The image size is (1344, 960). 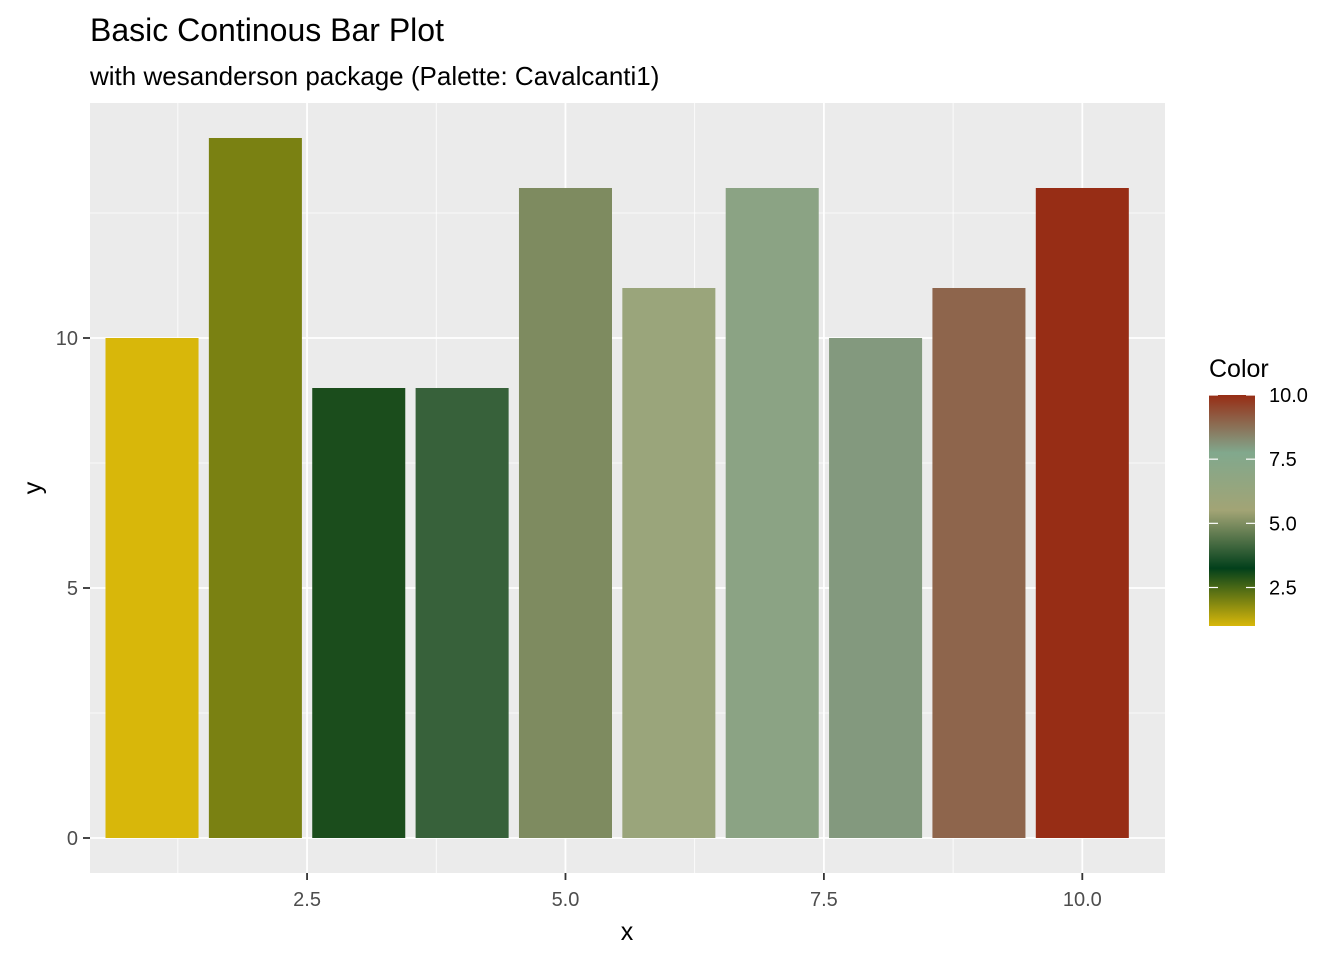 I want to click on x-tick-label: 5.0, so click(x=566, y=900).